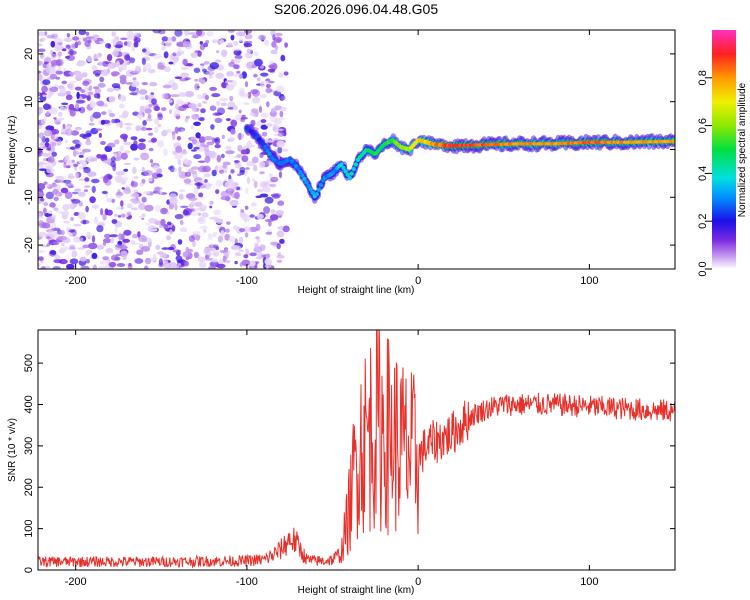 The image size is (750, 600). I want to click on colorbar-tick-label: 0.0, so click(703, 268).